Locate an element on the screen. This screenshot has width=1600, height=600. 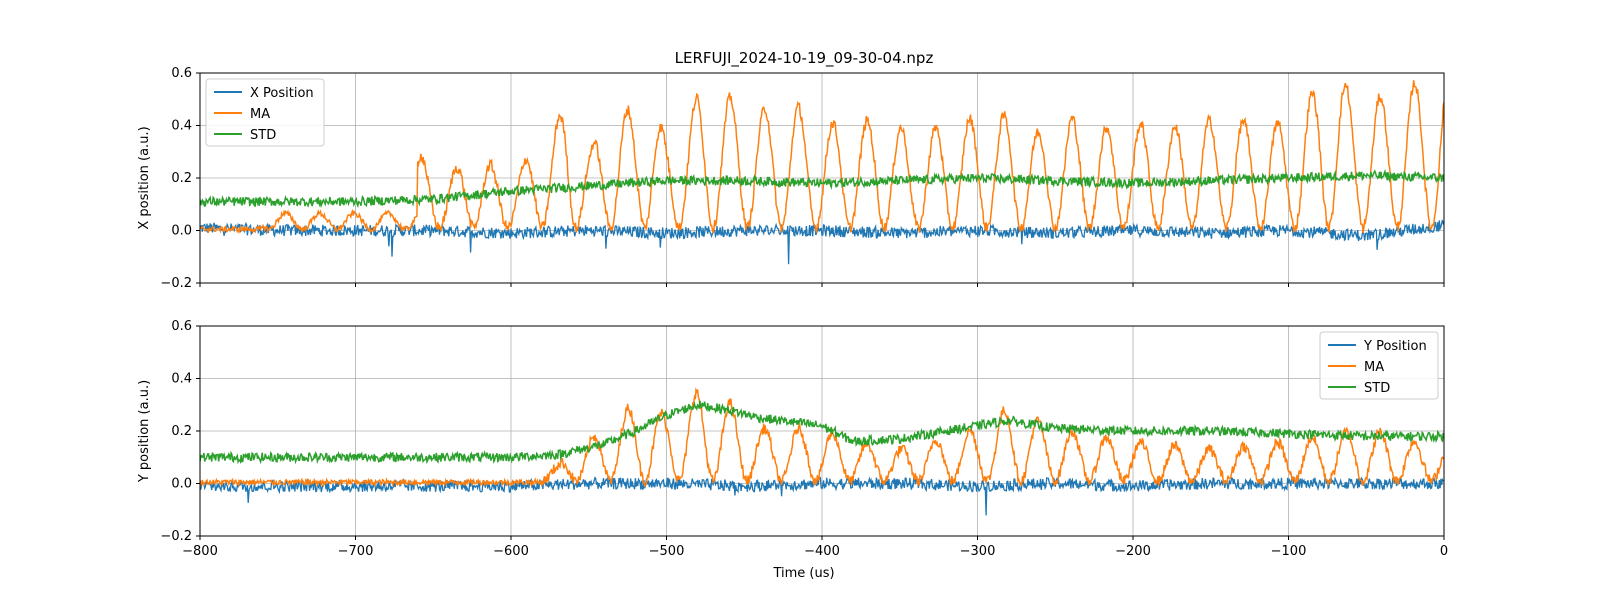
x-axis-label: Time (us) is located at coordinates (803, 573).